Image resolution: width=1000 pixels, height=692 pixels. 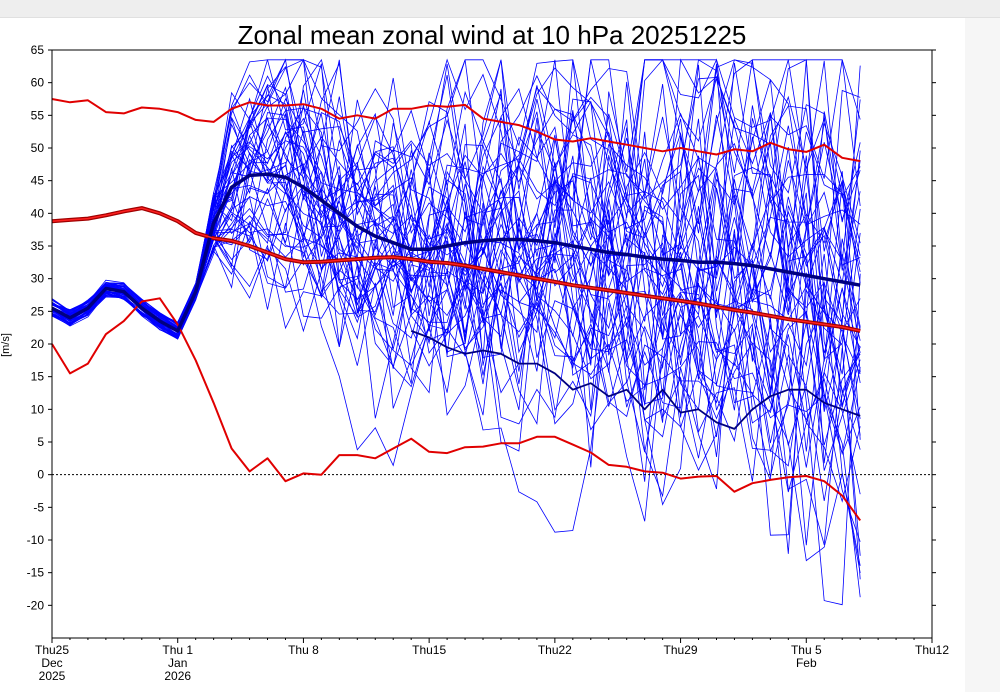 I want to click on y-tick-label: -10, so click(x=36, y=540).